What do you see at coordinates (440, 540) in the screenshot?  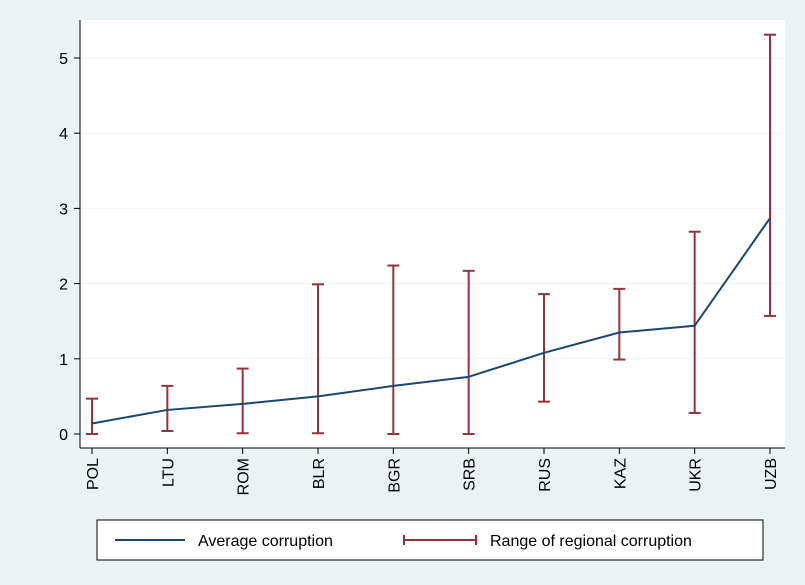 I see `legend-range-swatch` at bounding box center [440, 540].